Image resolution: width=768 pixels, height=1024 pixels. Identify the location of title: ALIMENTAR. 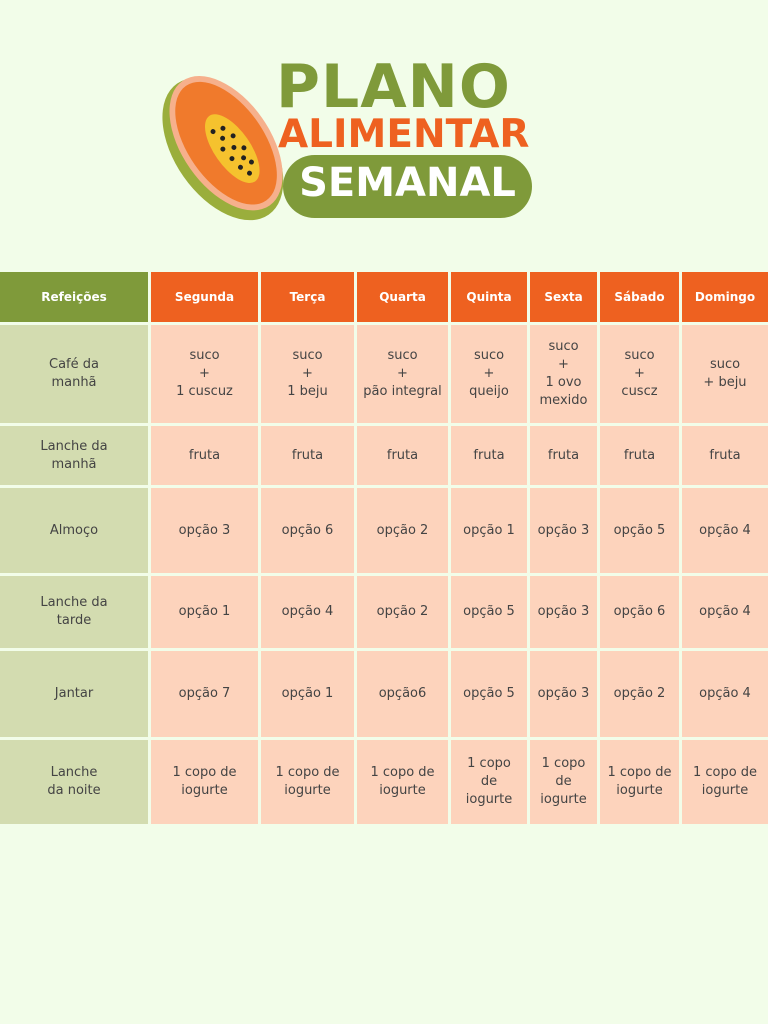
(404, 134).